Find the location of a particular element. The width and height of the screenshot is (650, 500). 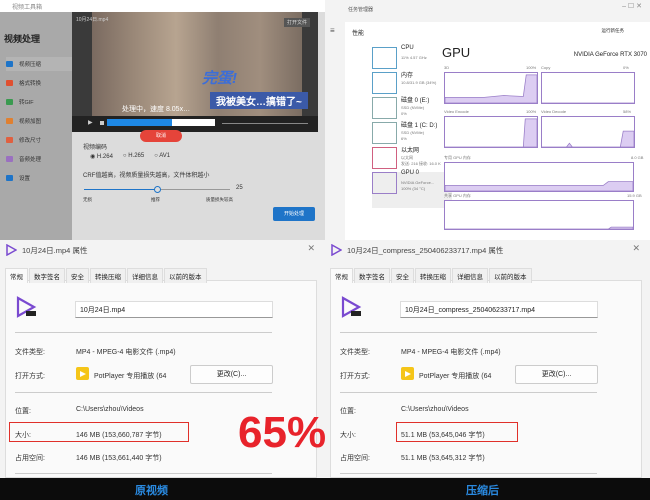

resource-detail: 发送: 216 接收: 16.0 K is located at coordinates (421, 163).